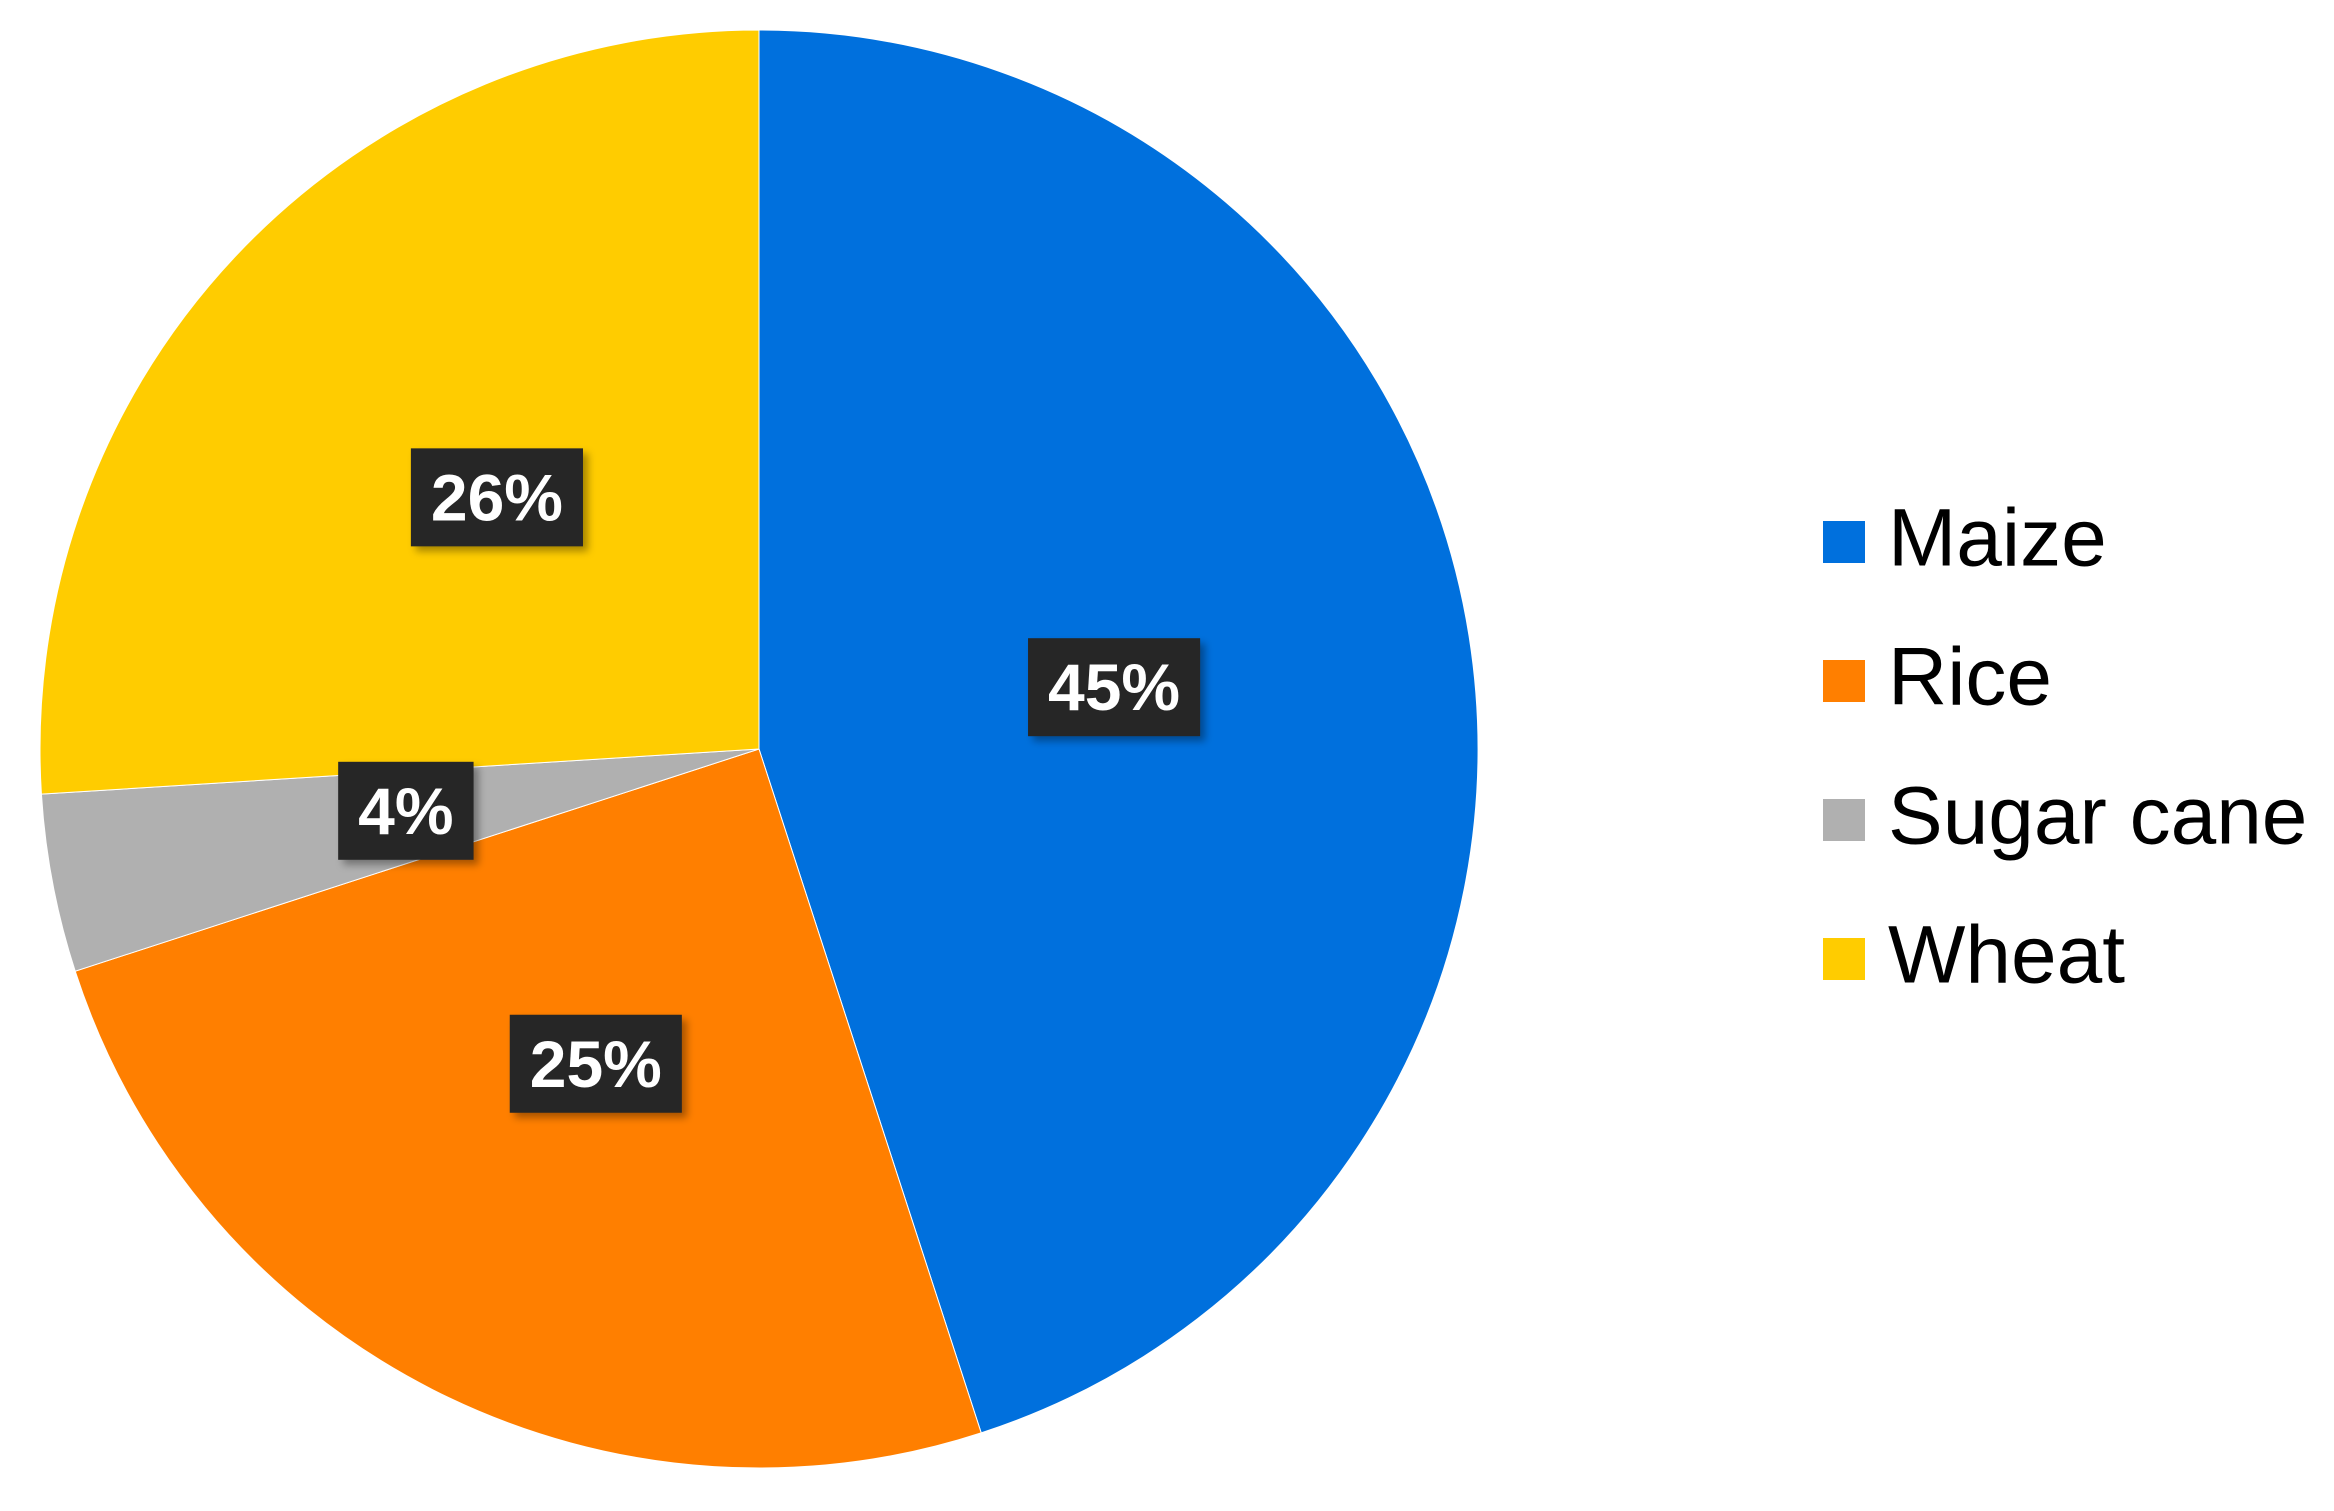 Image resolution: width=2334 pixels, height=1511 pixels. I want to click on value-label: 25%, so click(596, 1064).